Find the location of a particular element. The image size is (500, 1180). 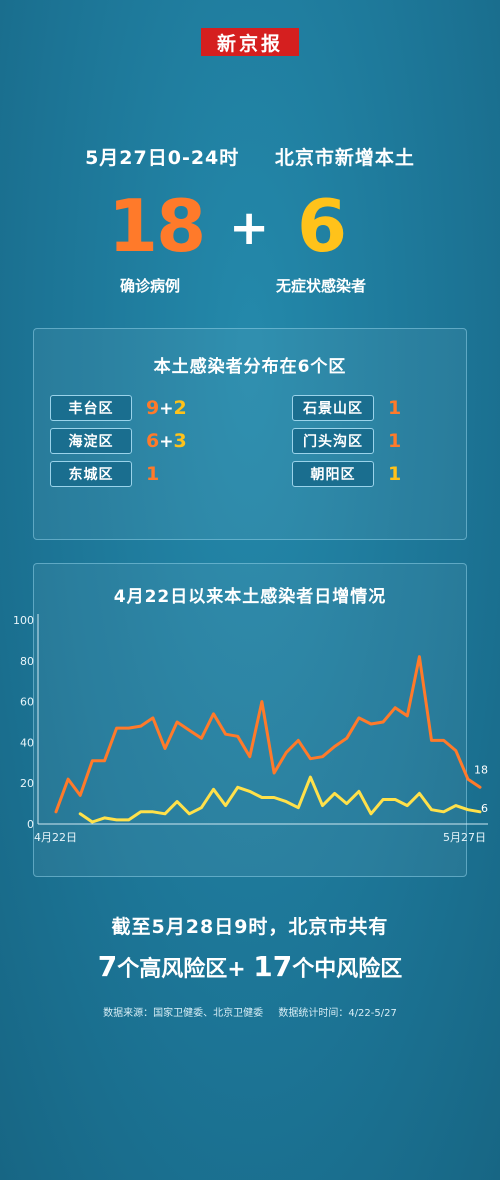

y-tick-label: 100 is located at coordinates (23, 620).